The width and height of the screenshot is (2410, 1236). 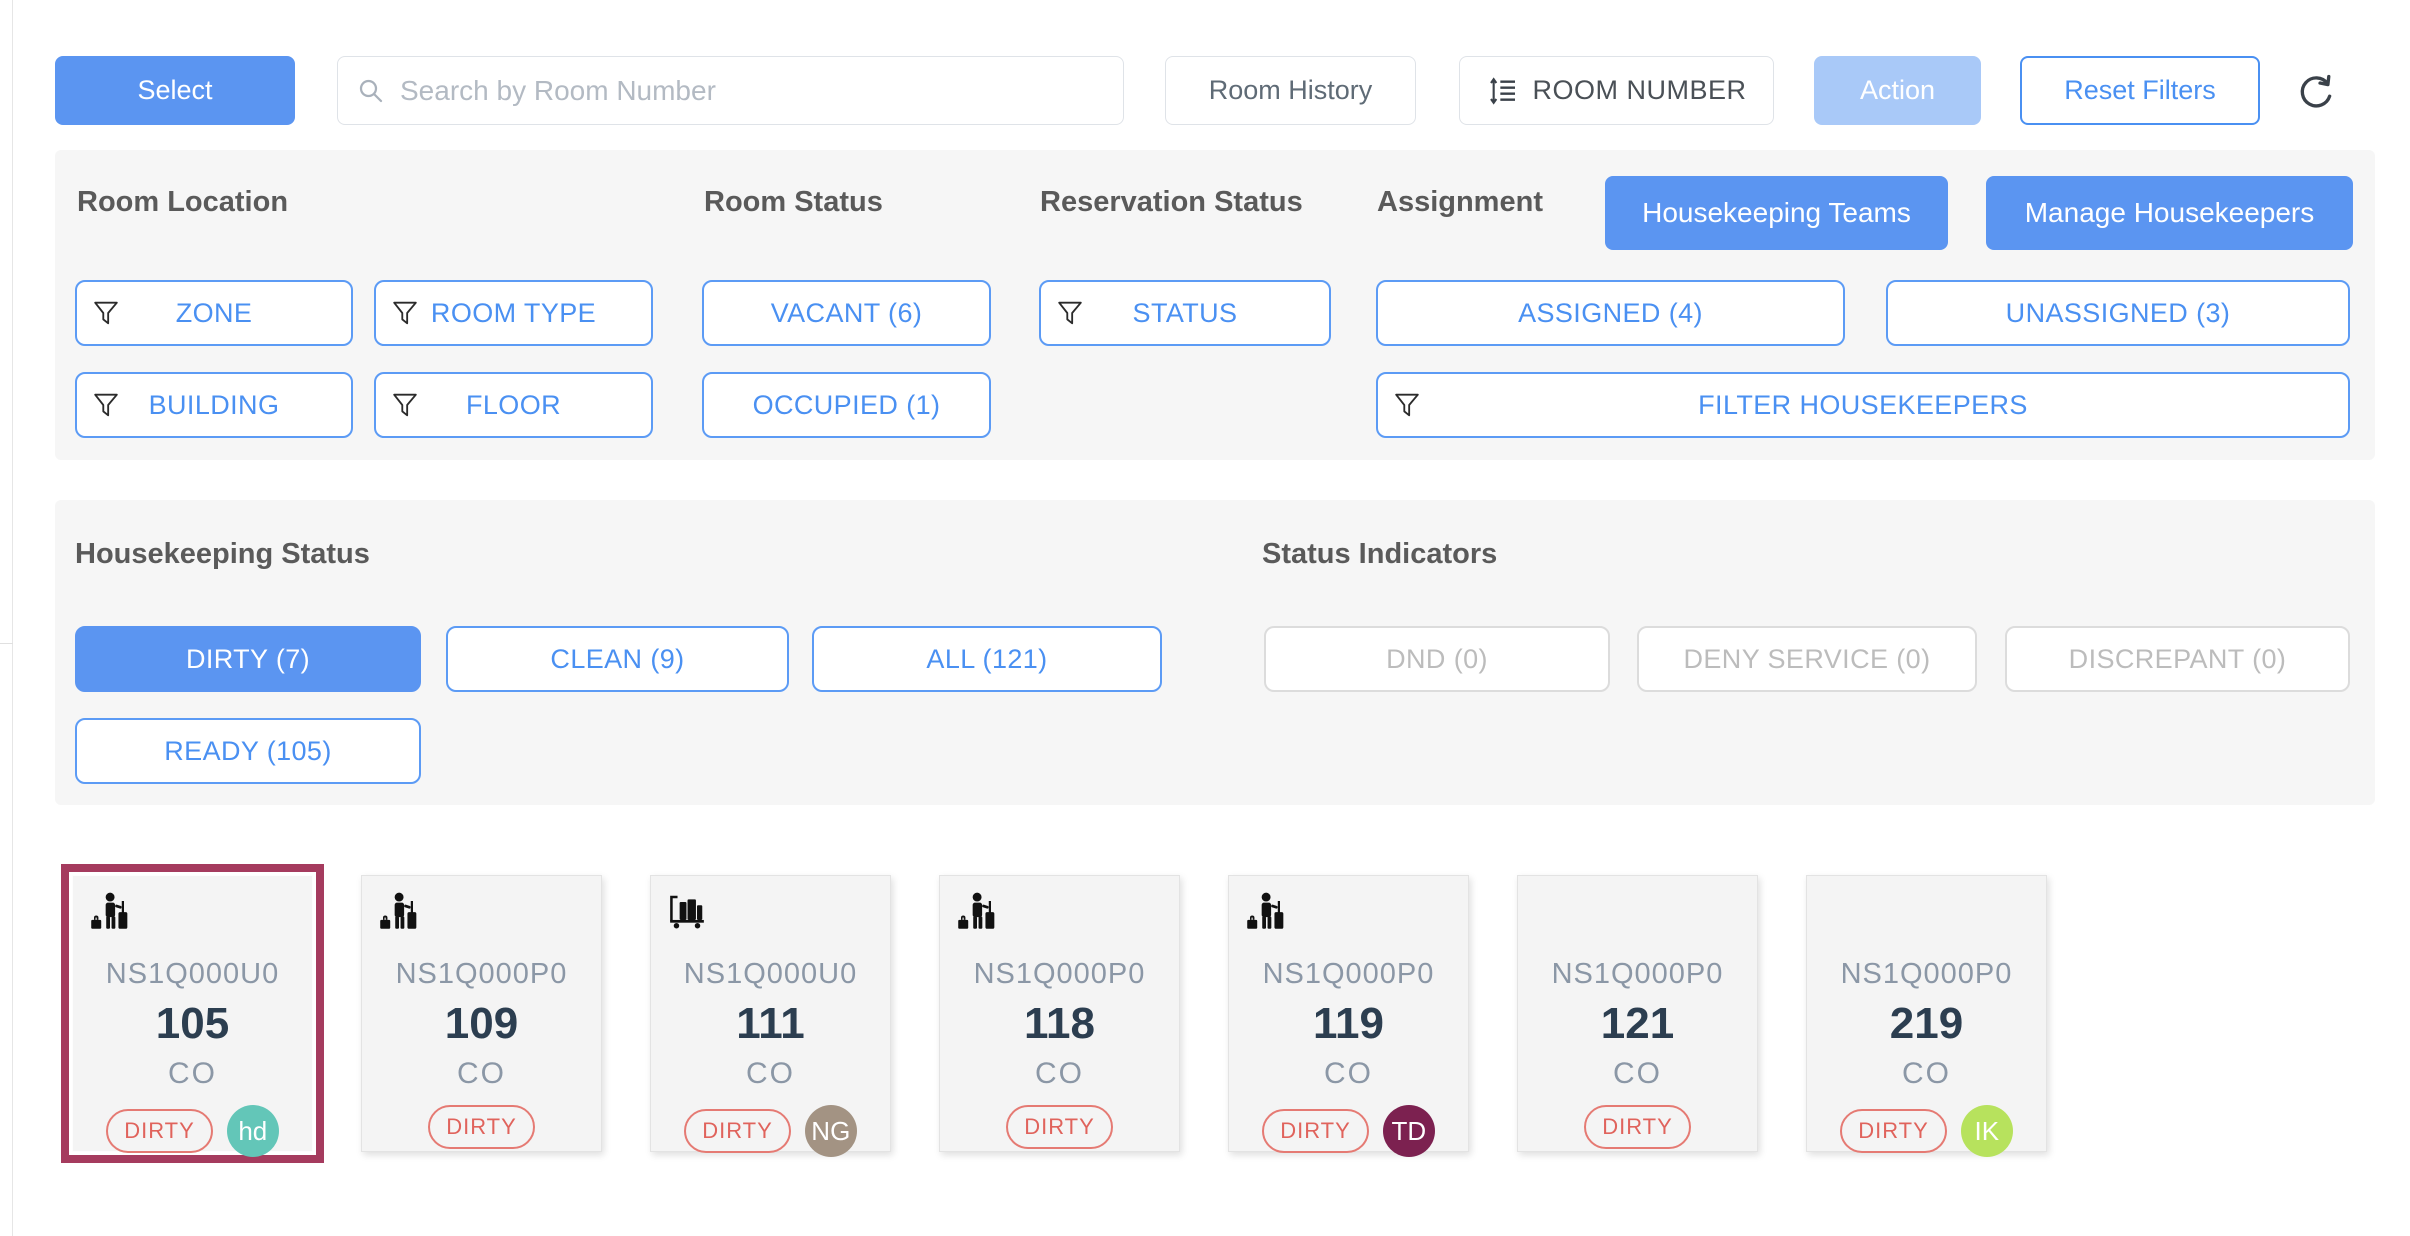 What do you see at coordinates (1185, 313) in the screenshot?
I see `status-filter-button: STATUS` at bounding box center [1185, 313].